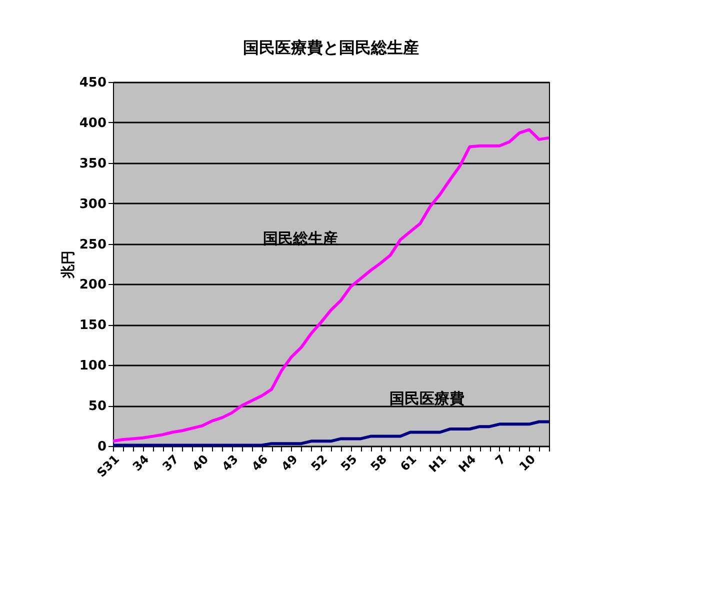 The height and width of the screenshot is (605, 716). What do you see at coordinates (259, 463) in the screenshot?
I see `x-tick-label: 46` at bounding box center [259, 463].